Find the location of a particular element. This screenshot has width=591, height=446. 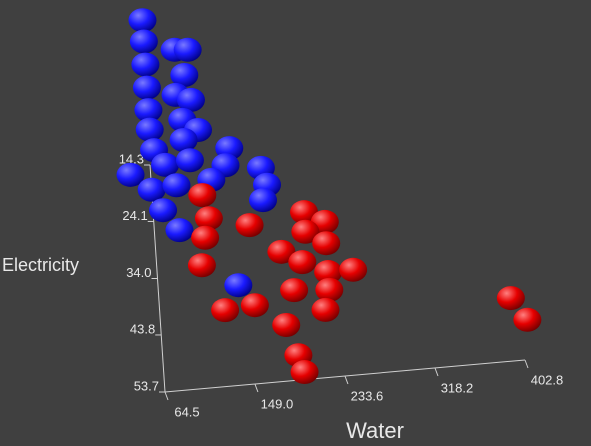

x-tick-label: 149.0 is located at coordinates (277, 403).